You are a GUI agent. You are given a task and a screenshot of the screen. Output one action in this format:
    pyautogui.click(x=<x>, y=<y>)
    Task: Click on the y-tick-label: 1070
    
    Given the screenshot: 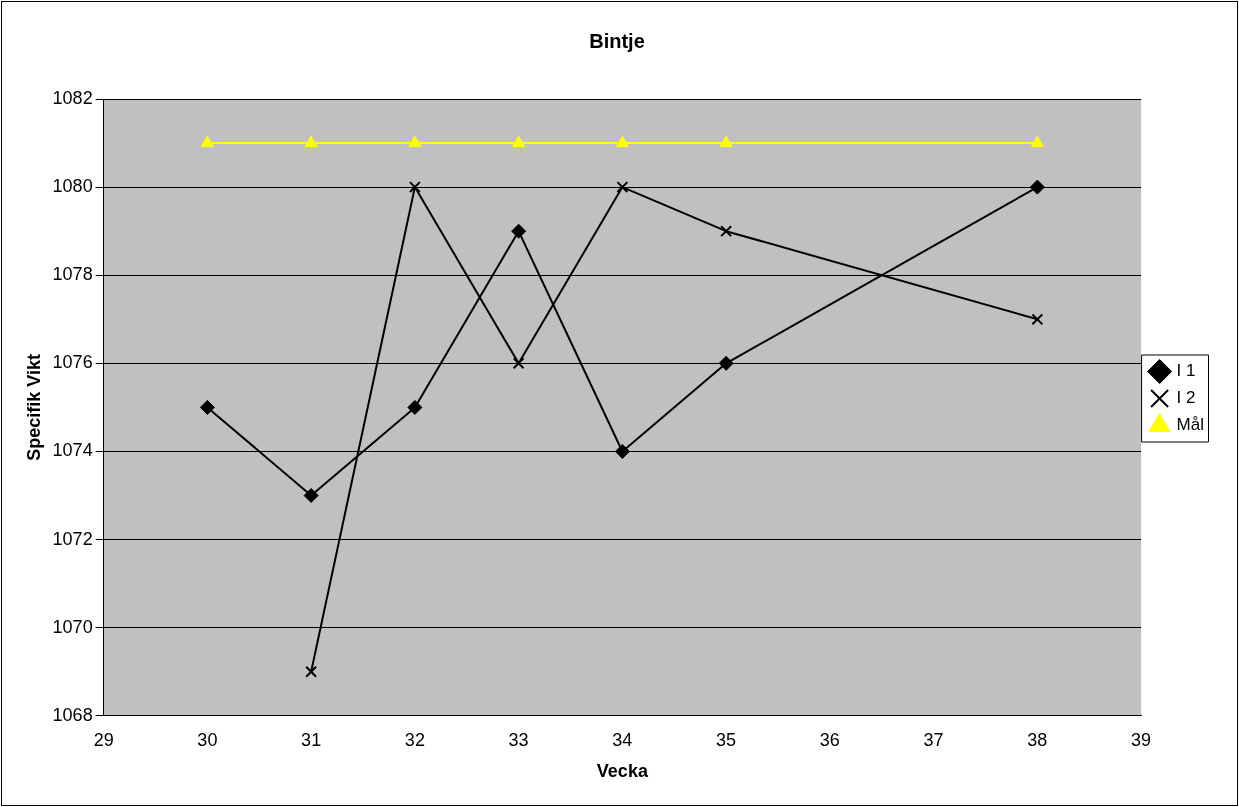 What is the action you would take?
    pyautogui.click(x=72, y=626)
    